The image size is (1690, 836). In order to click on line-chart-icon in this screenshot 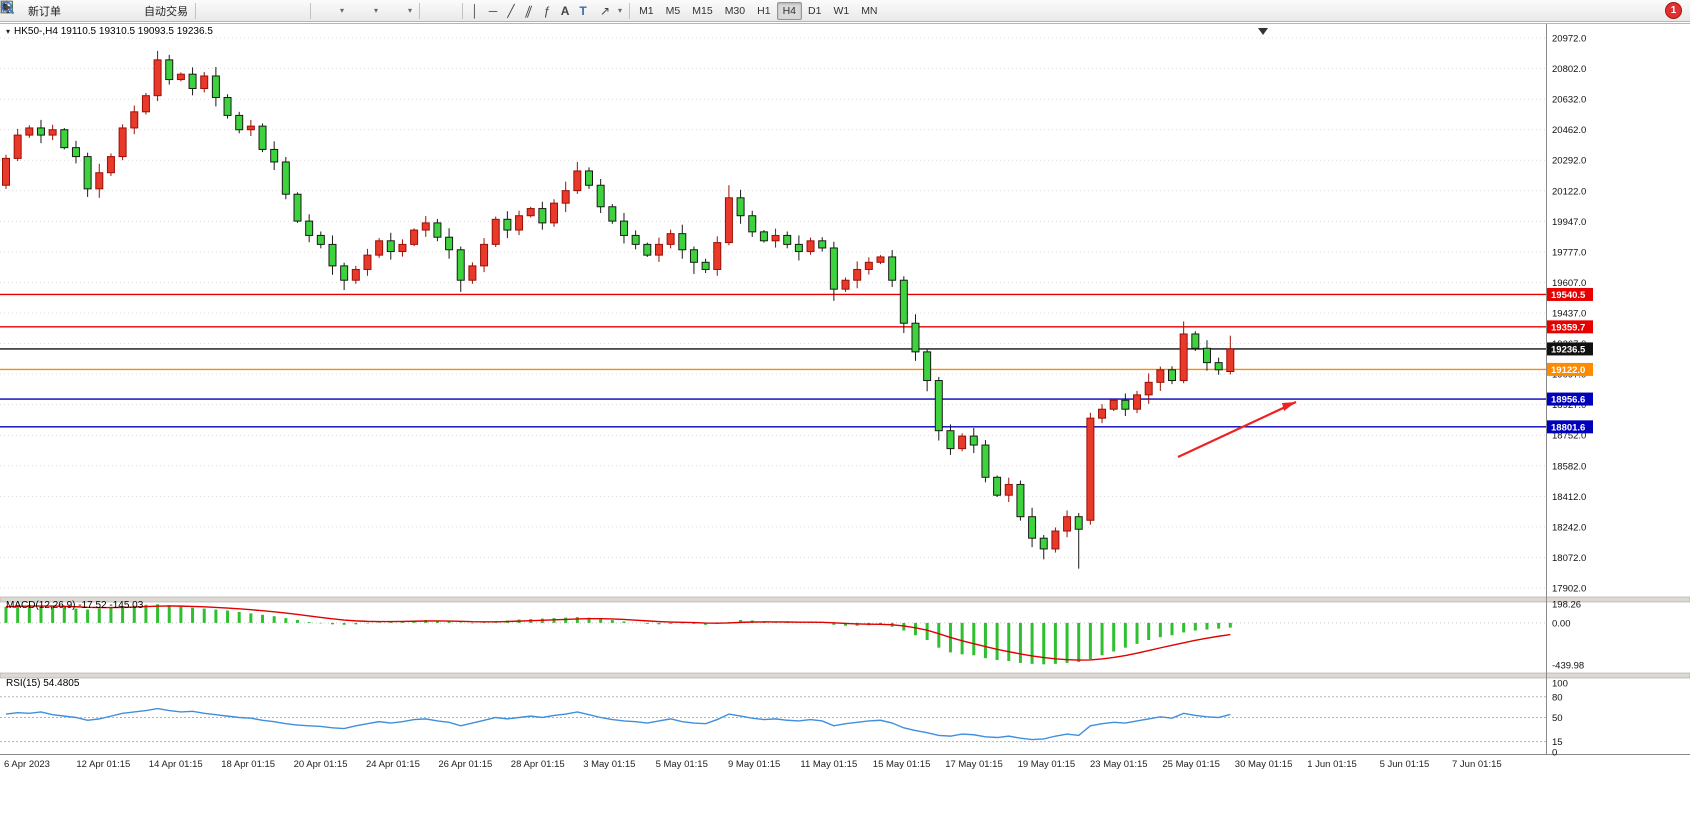, I will do `click(127, 10)`.